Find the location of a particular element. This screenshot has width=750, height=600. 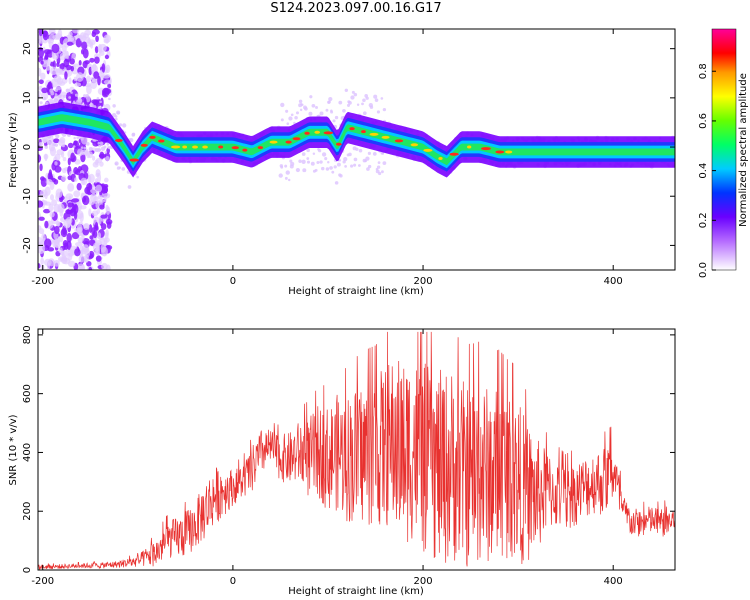

colorbar-axis: 0.0 0.2 0.4 0.6 0.8 is located at coordinates (717, 153).